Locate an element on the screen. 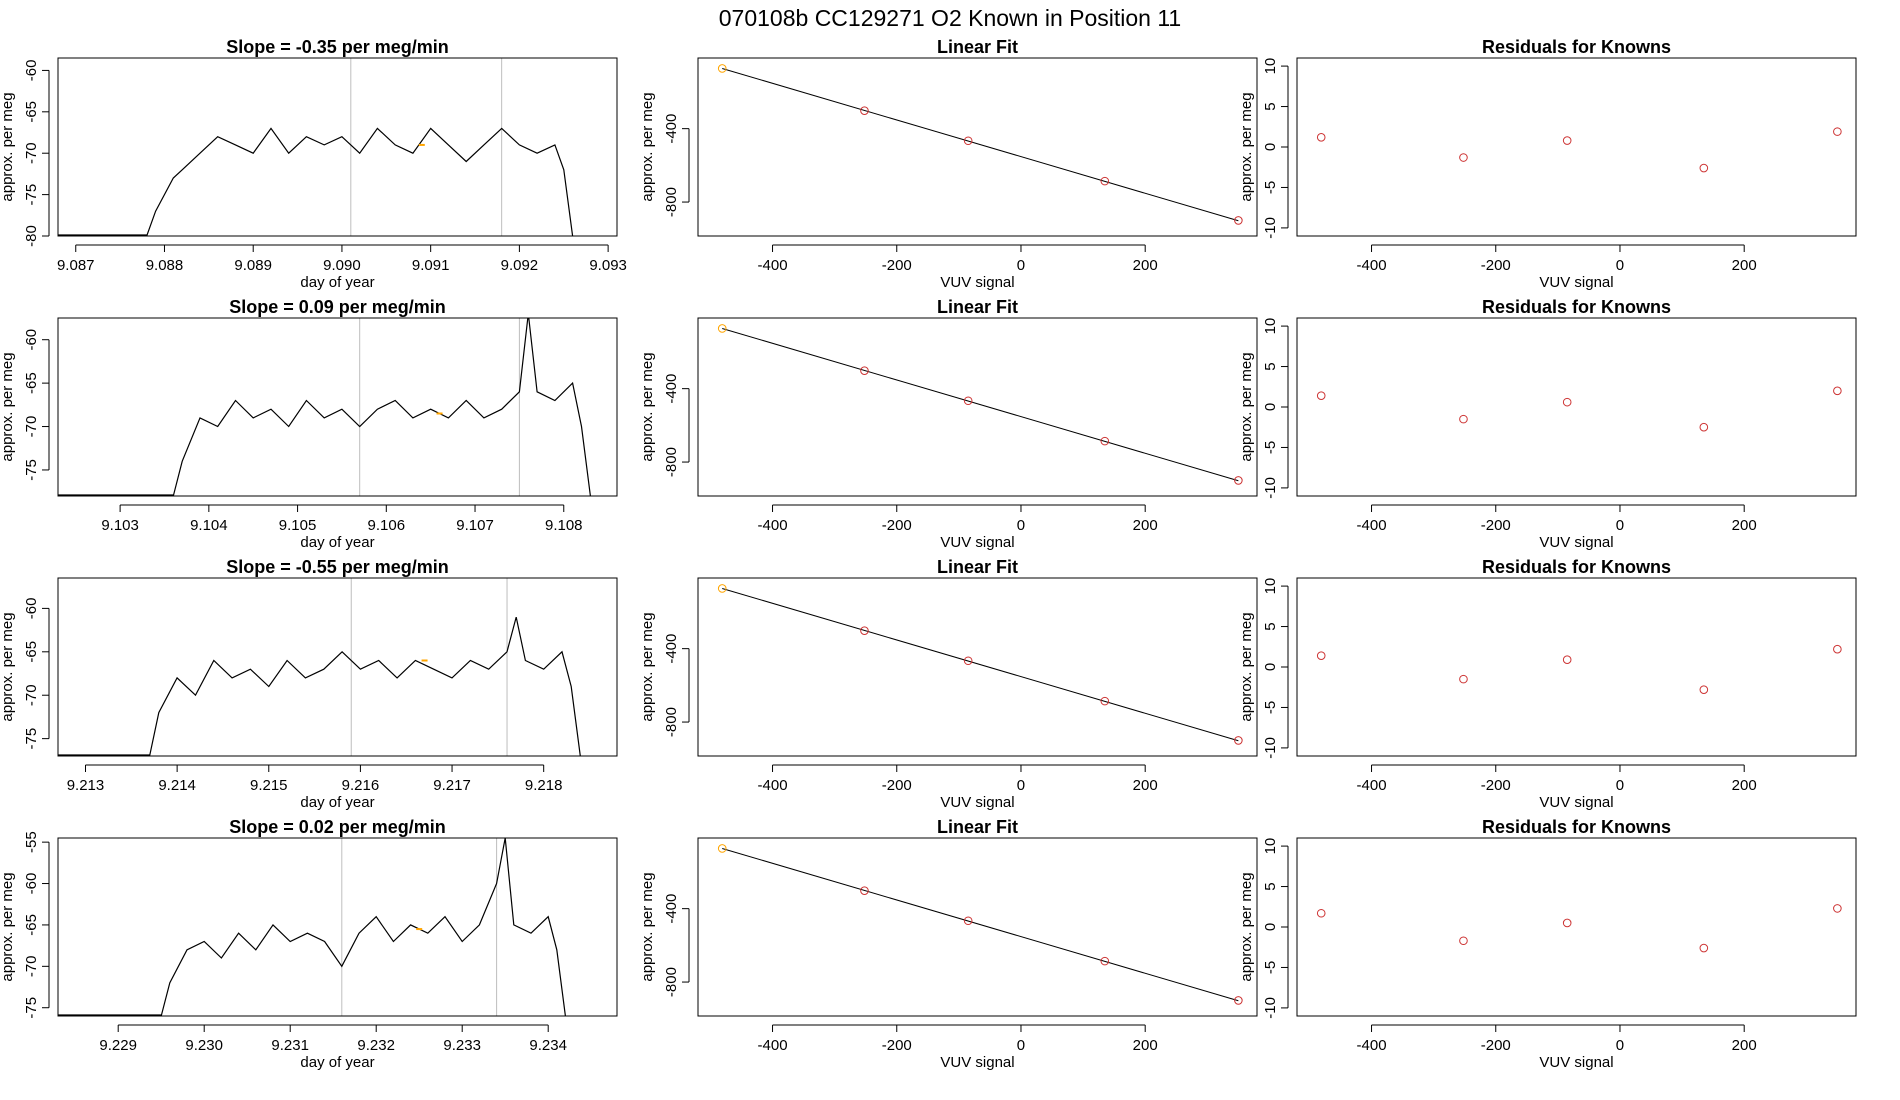 This screenshot has height=1100, width=1900. x-tick-label: 9.218 is located at coordinates (544, 785).